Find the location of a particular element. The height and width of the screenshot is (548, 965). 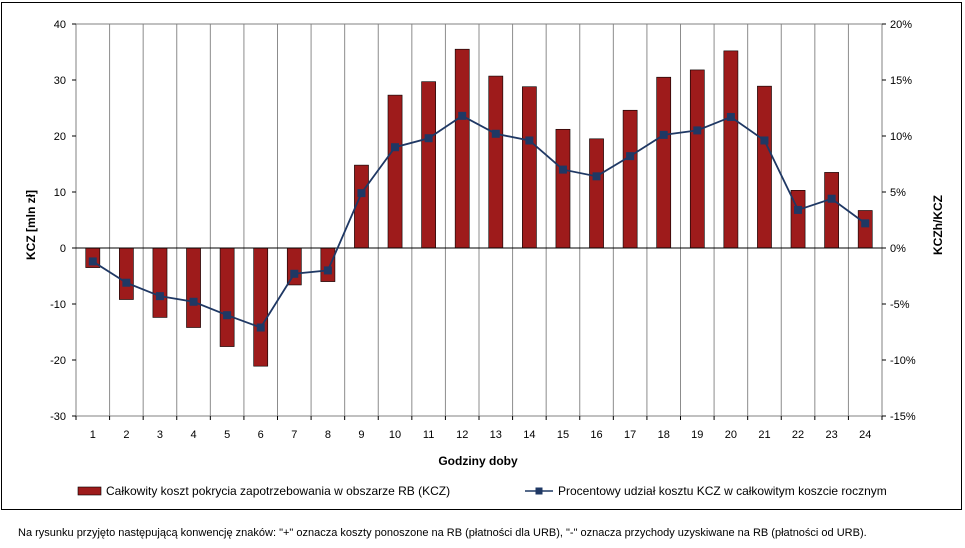

x-tick-label: 7 is located at coordinates (294, 435).